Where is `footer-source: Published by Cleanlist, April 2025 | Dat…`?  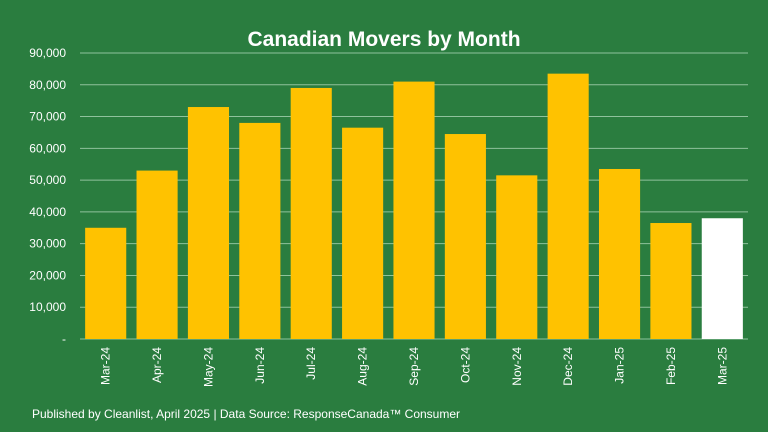
footer-source: Published by Cleanlist, April 2025 | Dat… is located at coordinates (246, 414).